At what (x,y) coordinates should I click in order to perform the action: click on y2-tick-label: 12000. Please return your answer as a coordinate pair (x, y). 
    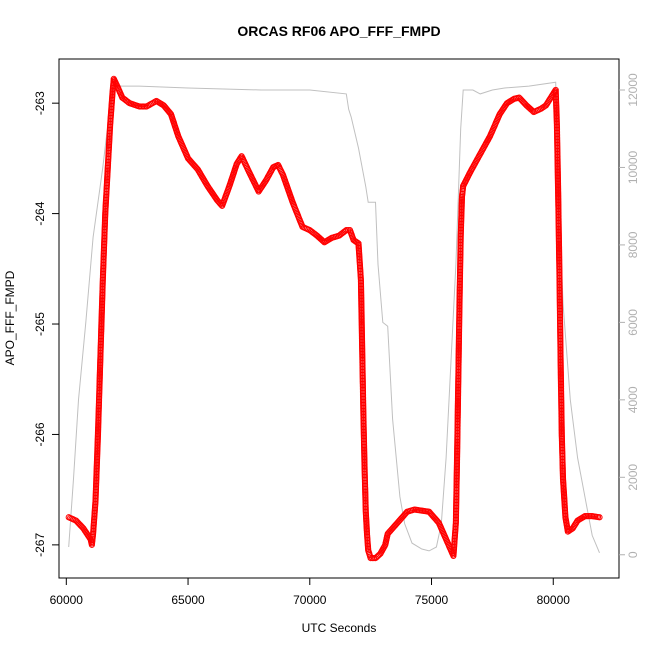
    Looking at the image, I should click on (633, 90).